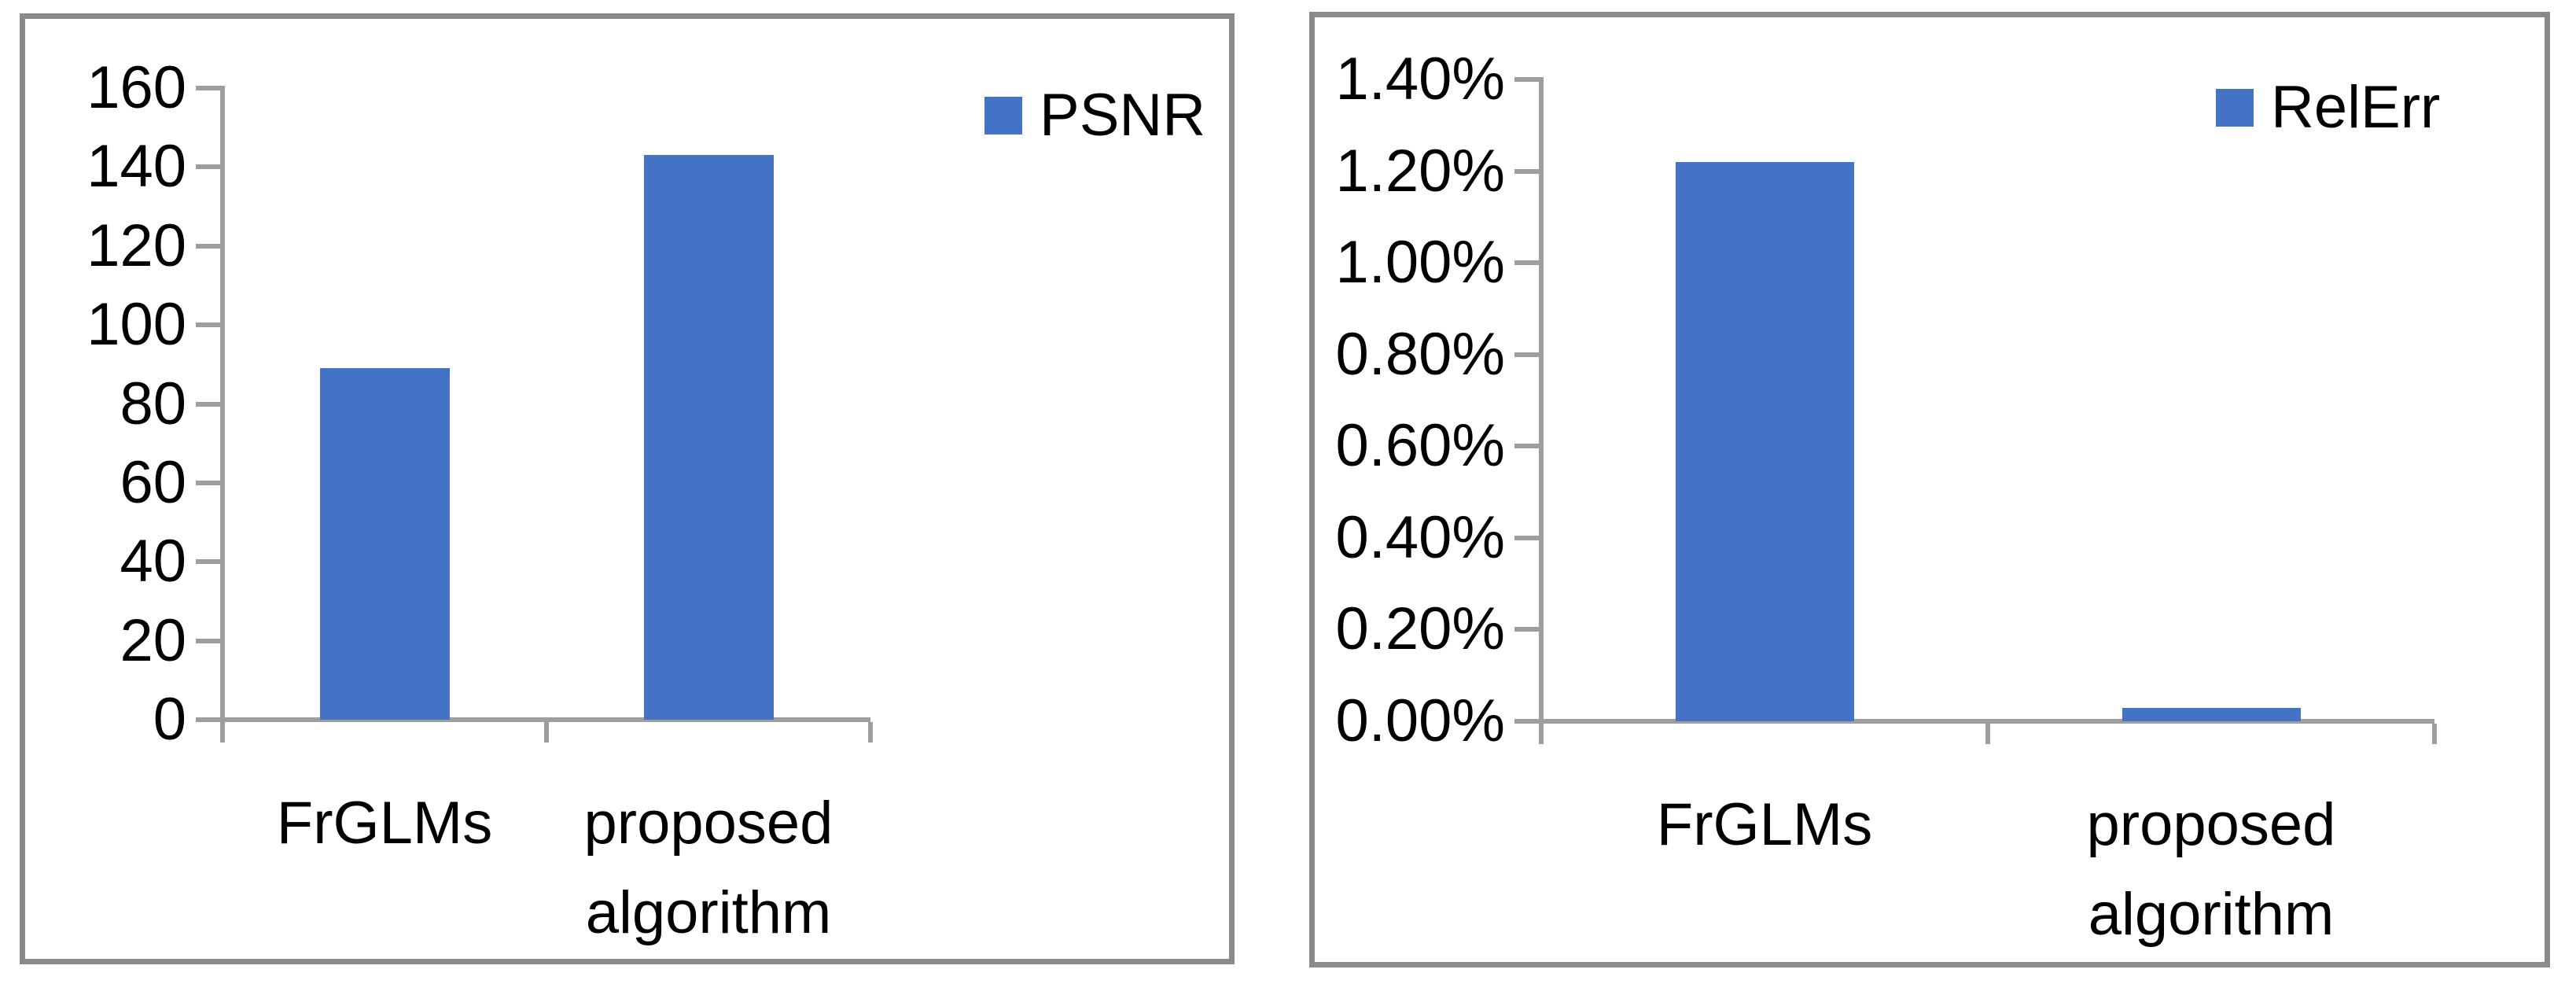  What do you see at coordinates (1420, 171) in the screenshot?
I see `y-axis-tick-label: 1.20%` at bounding box center [1420, 171].